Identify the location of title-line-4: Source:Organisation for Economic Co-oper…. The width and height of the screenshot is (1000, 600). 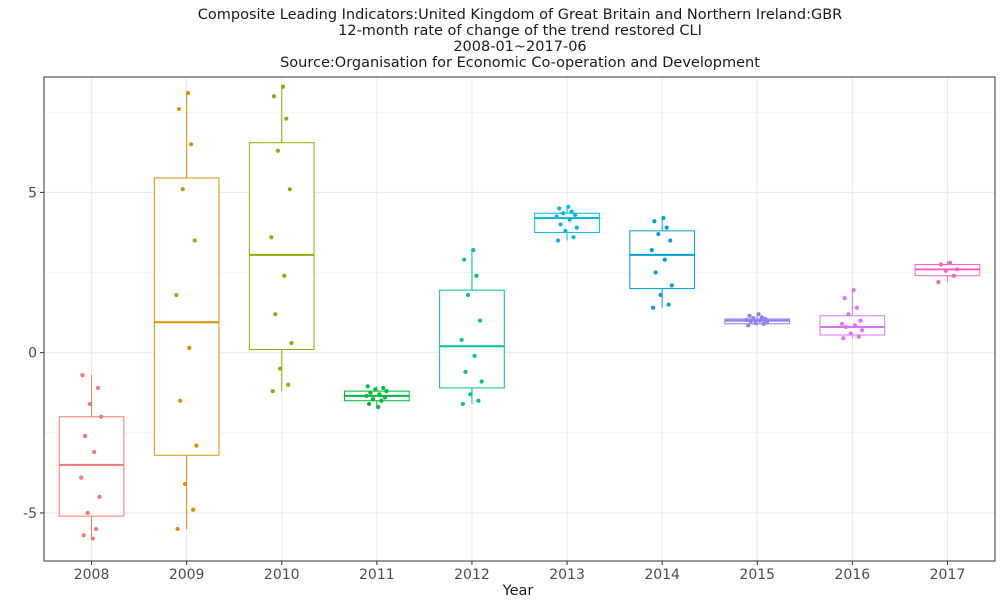
(520, 63).